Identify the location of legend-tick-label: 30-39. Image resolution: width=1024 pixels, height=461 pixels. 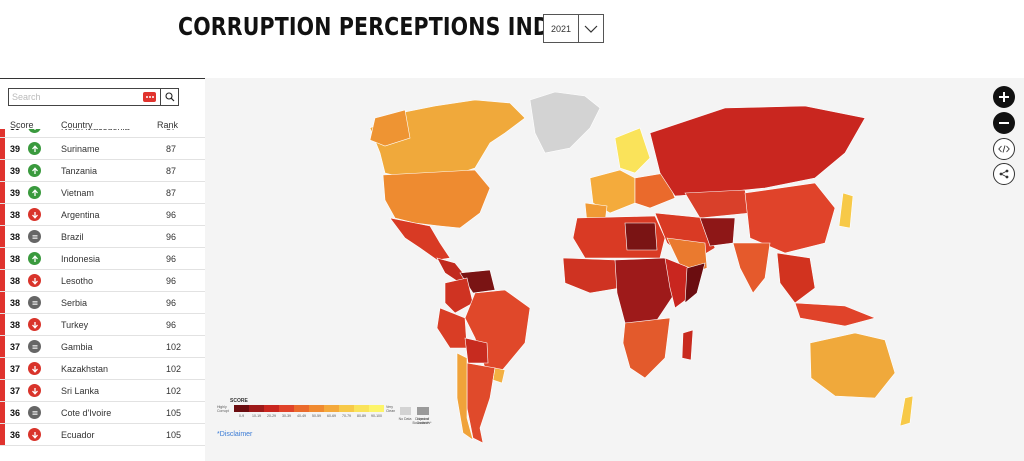
(286, 416).